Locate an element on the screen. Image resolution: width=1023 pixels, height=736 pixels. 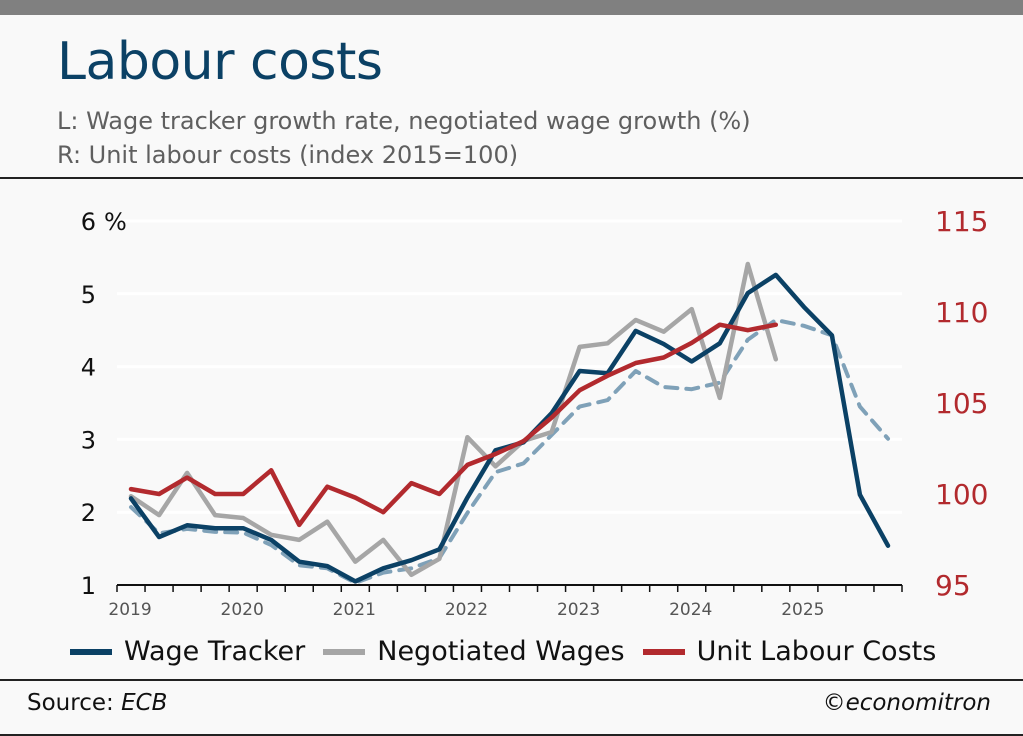
legend-item-unit-labour-costs: Unit Labour Costs is located at coordinates (789, 651).